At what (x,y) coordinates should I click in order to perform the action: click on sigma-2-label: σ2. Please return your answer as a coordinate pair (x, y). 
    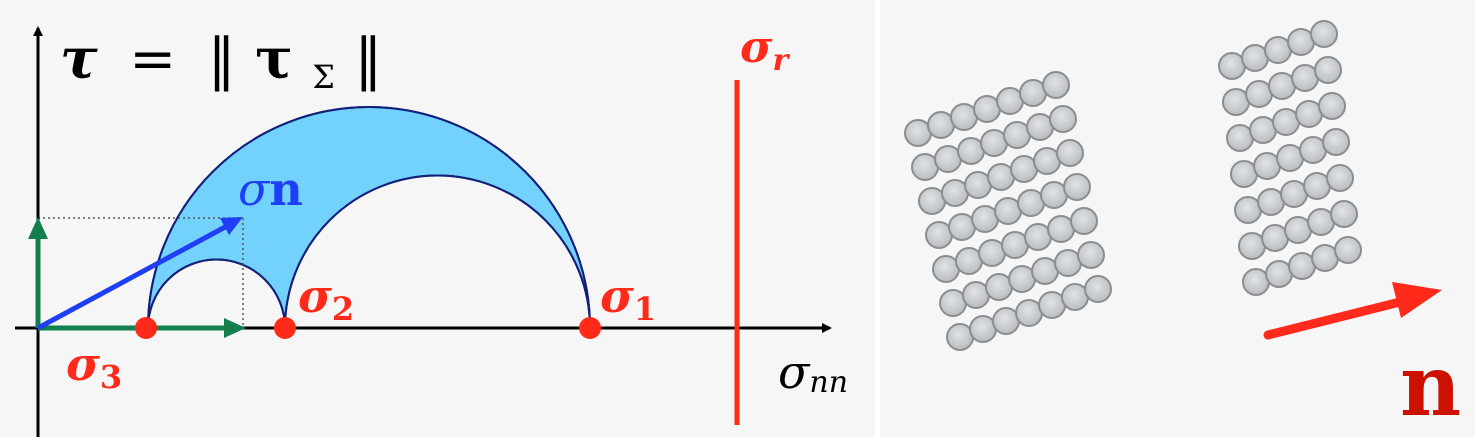
    Looking at the image, I should click on (326, 298).